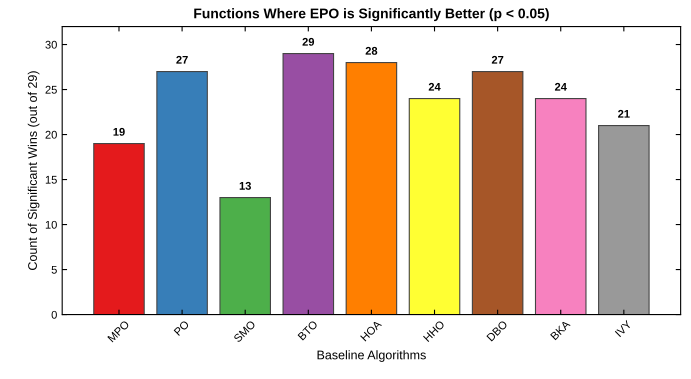  What do you see at coordinates (624, 114) in the screenshot?
I see `data-label: 21` at bounding box center [624, 114].